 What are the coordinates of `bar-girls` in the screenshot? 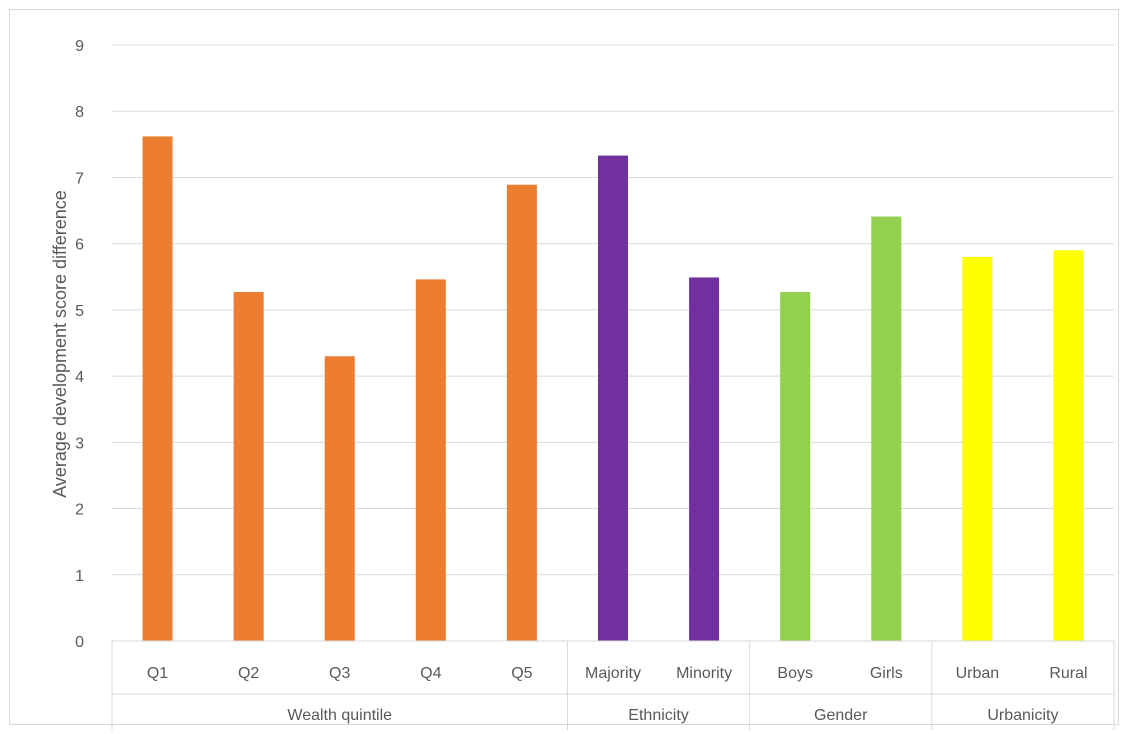 It's located at (886, 428).